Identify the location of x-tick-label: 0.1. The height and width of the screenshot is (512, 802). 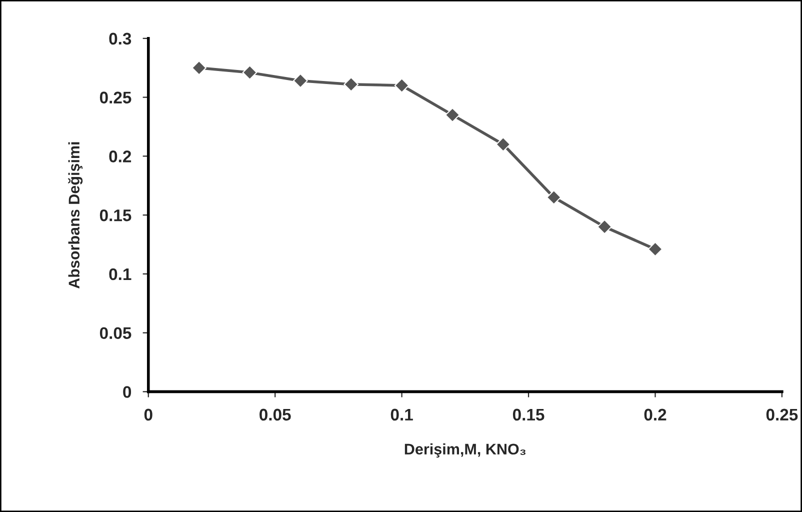
(401, 414).